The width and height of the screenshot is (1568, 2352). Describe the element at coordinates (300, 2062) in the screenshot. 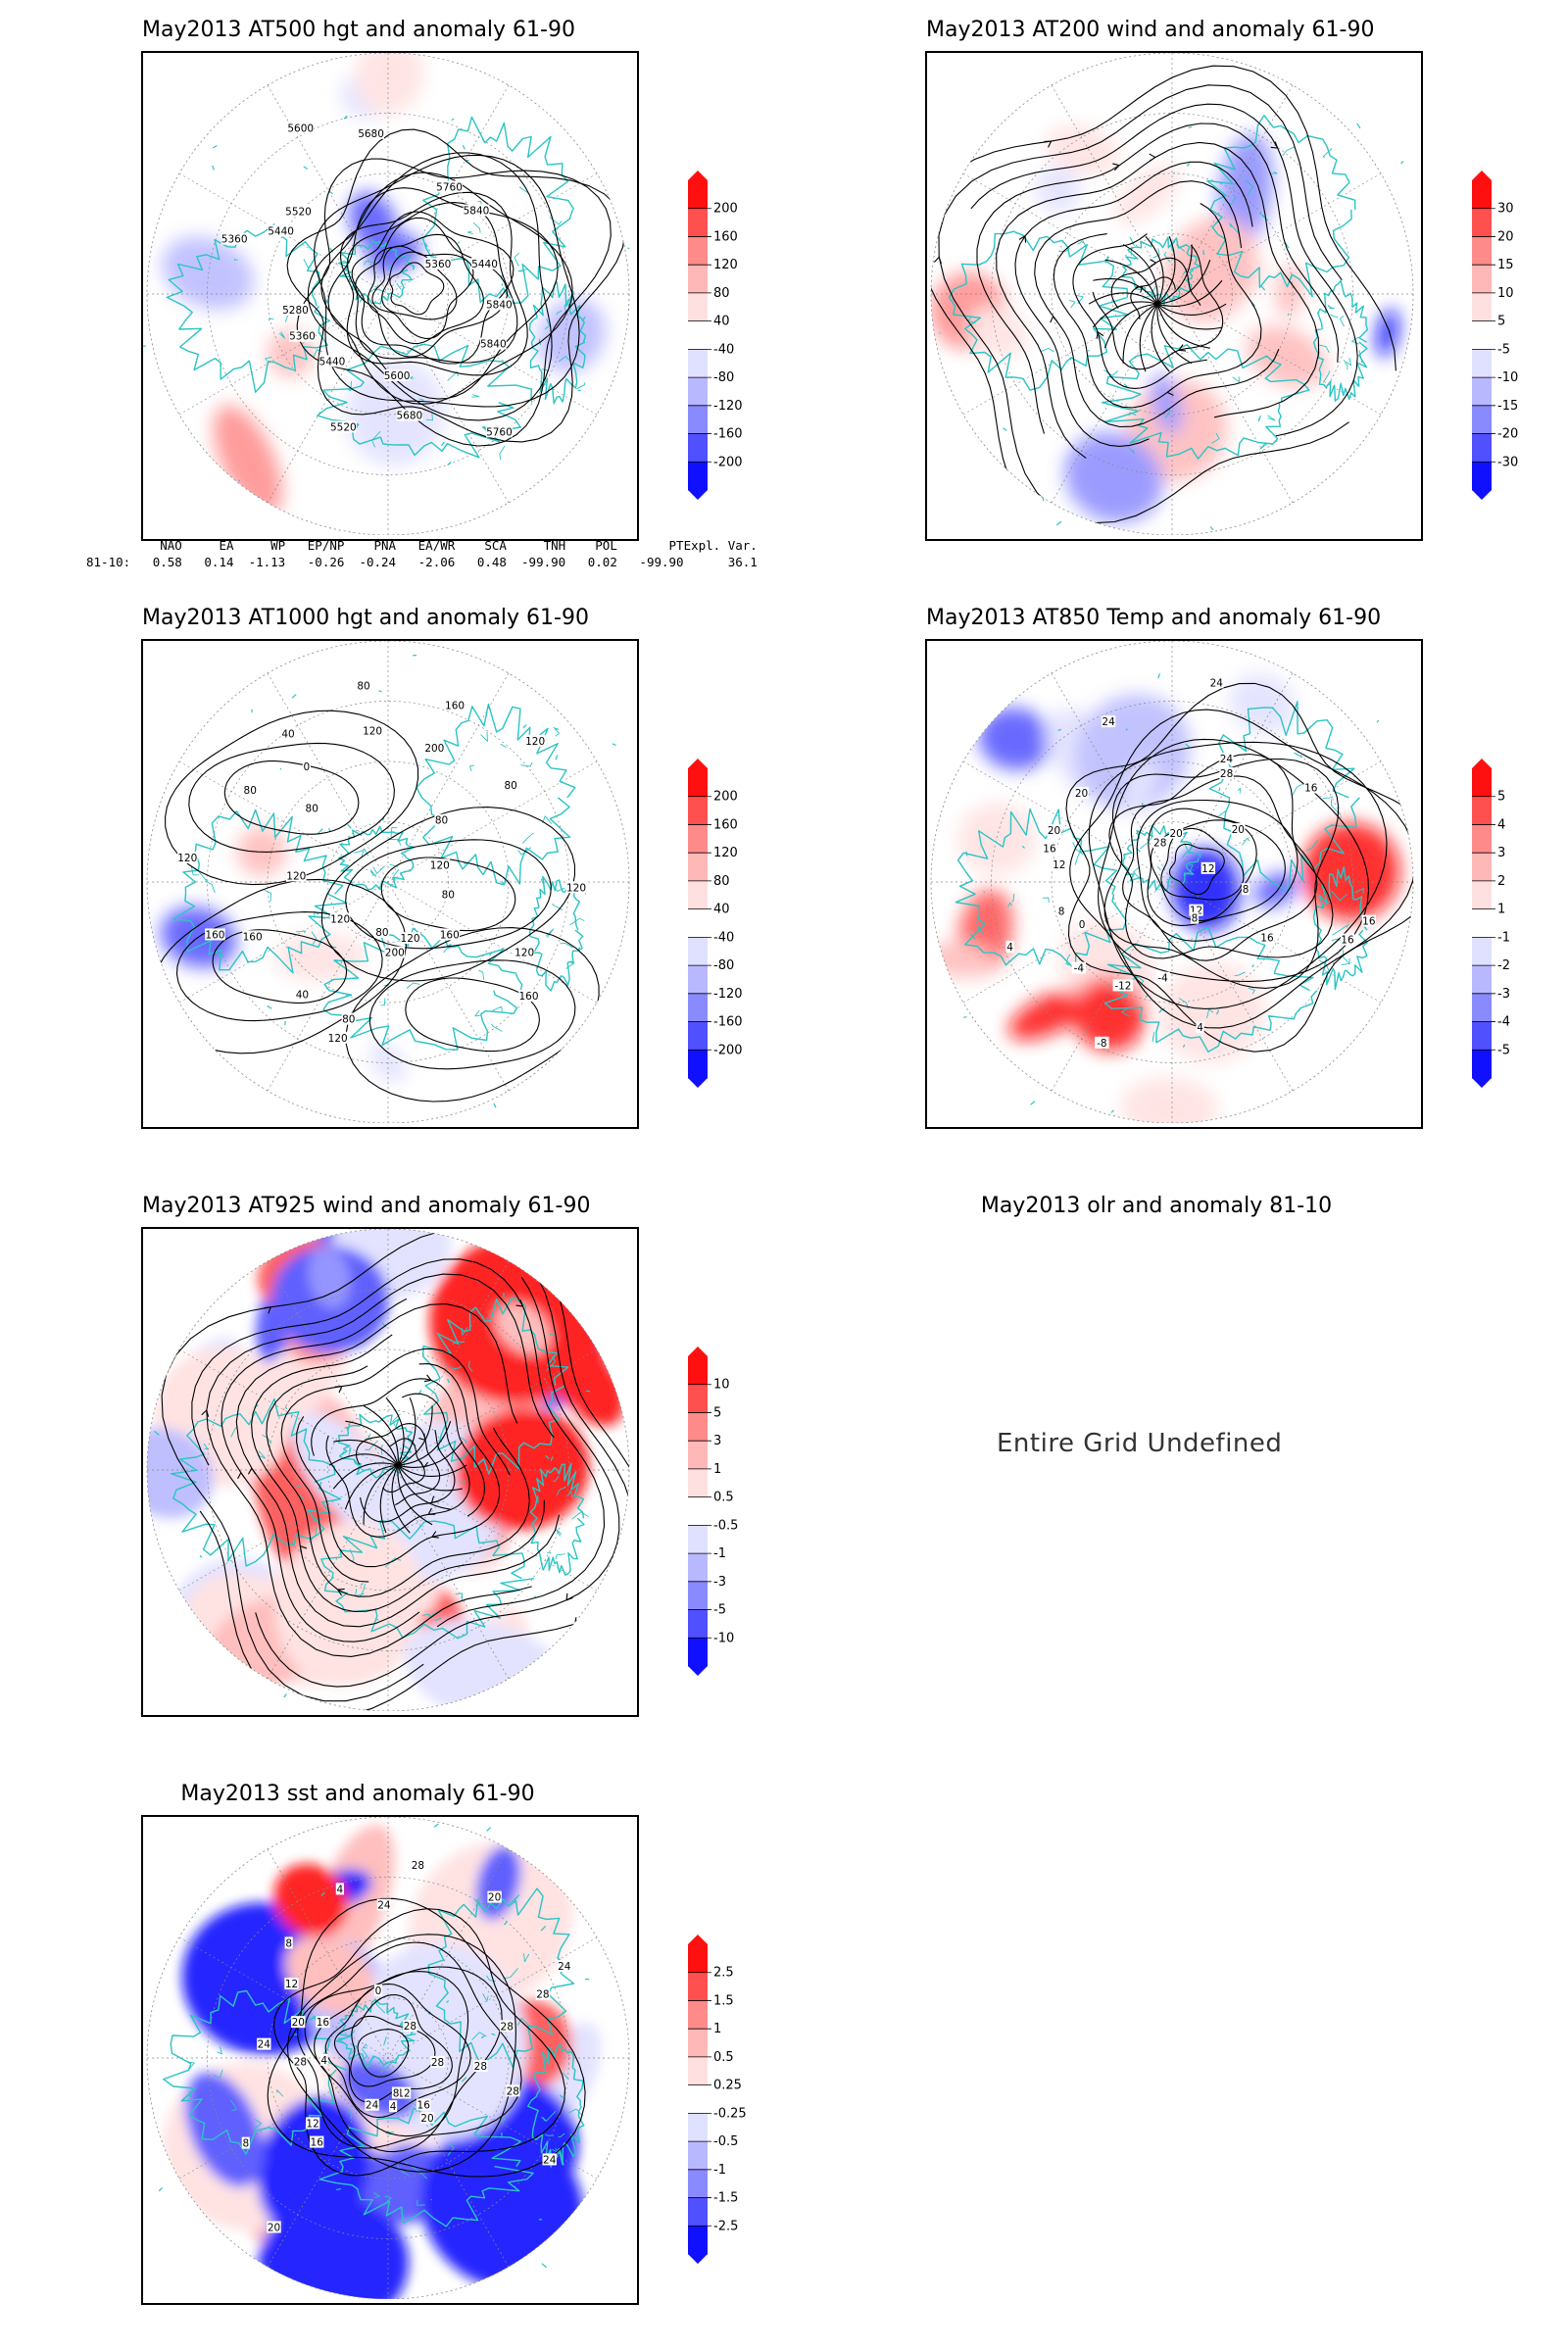

I see `contour-label: 28` at that location.